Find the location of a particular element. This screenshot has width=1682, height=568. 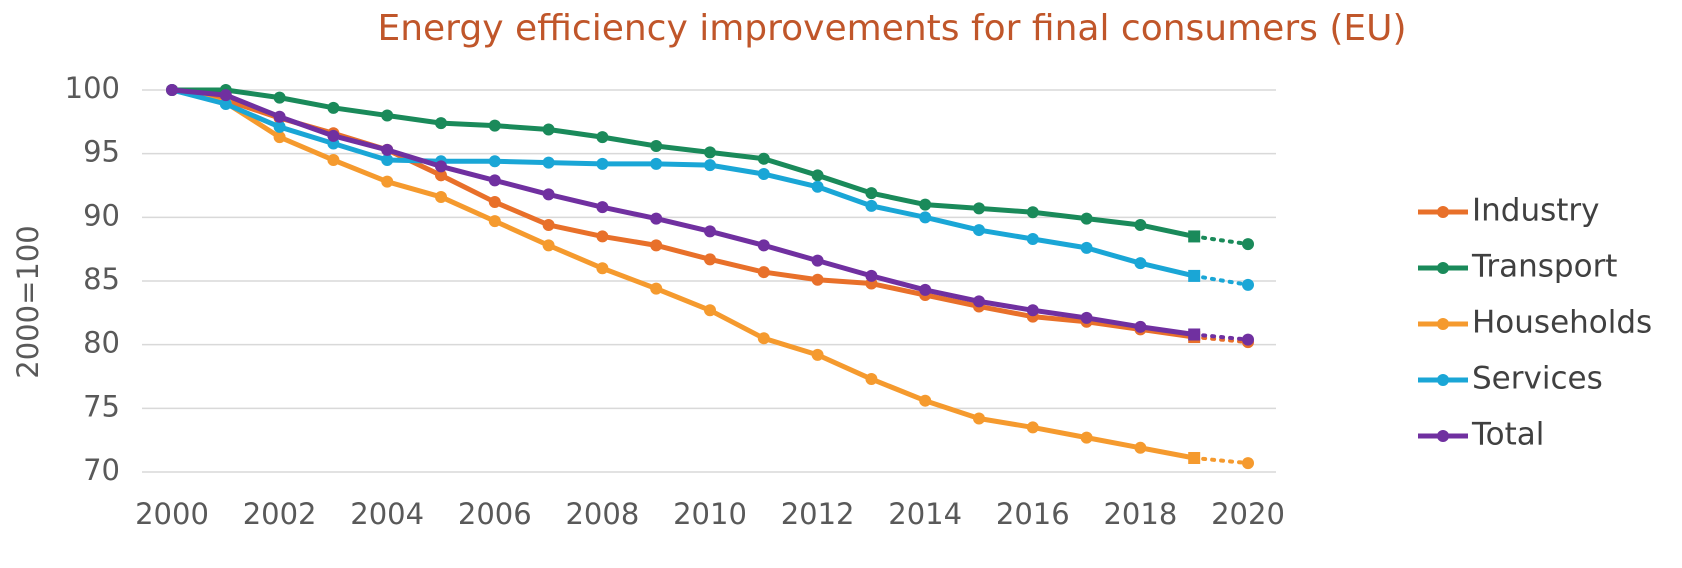

y-tick-label: 75 is located at coordinates (101, 406).